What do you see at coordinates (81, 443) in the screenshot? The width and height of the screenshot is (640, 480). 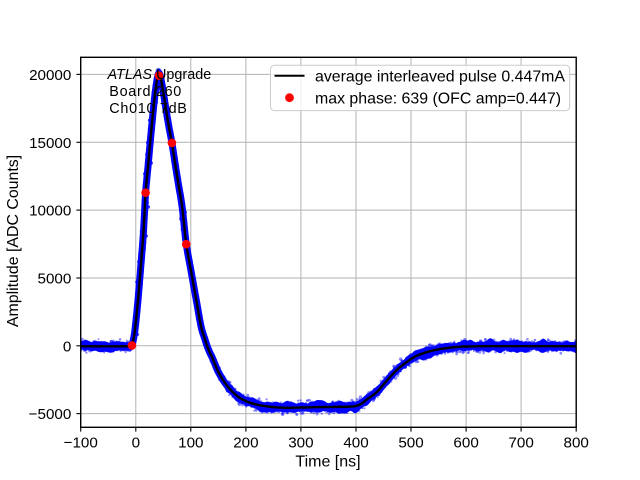 I see `svg-text: −100` at bounding box center [81, 443].